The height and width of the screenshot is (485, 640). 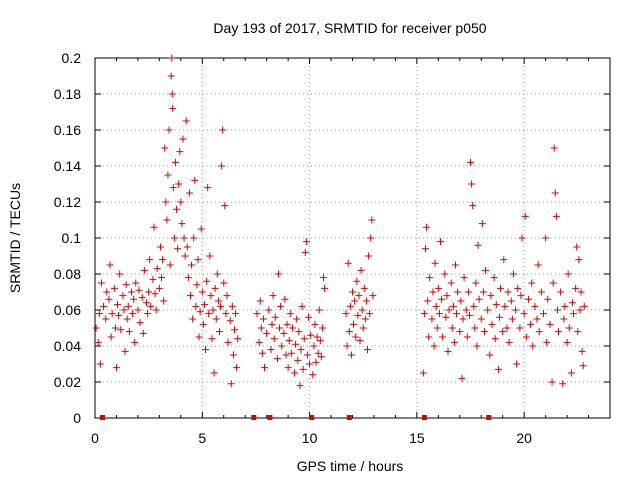 What do you see at coordinates (72, 58) in the screenshot?
I see `y-tick-label: 0.2` at bounding box center [72, 58].